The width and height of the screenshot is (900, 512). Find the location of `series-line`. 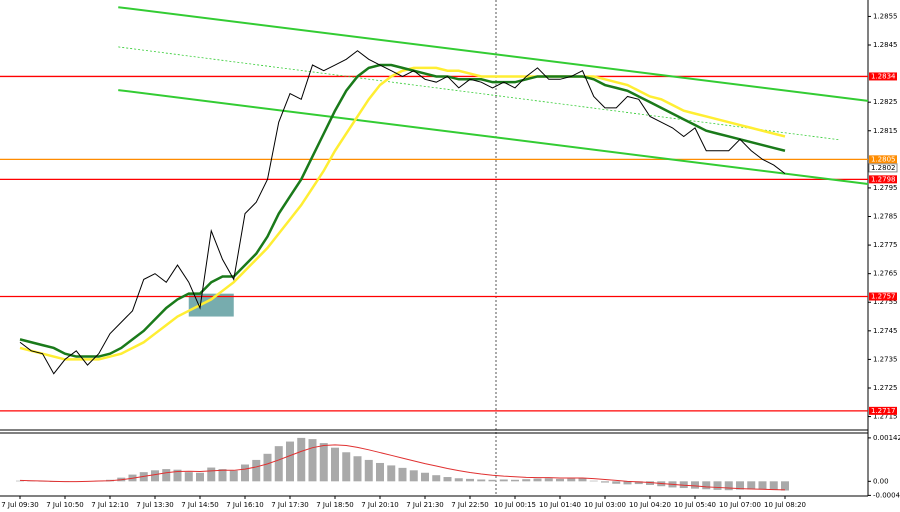

series-line is located at coordinates (402, 467).